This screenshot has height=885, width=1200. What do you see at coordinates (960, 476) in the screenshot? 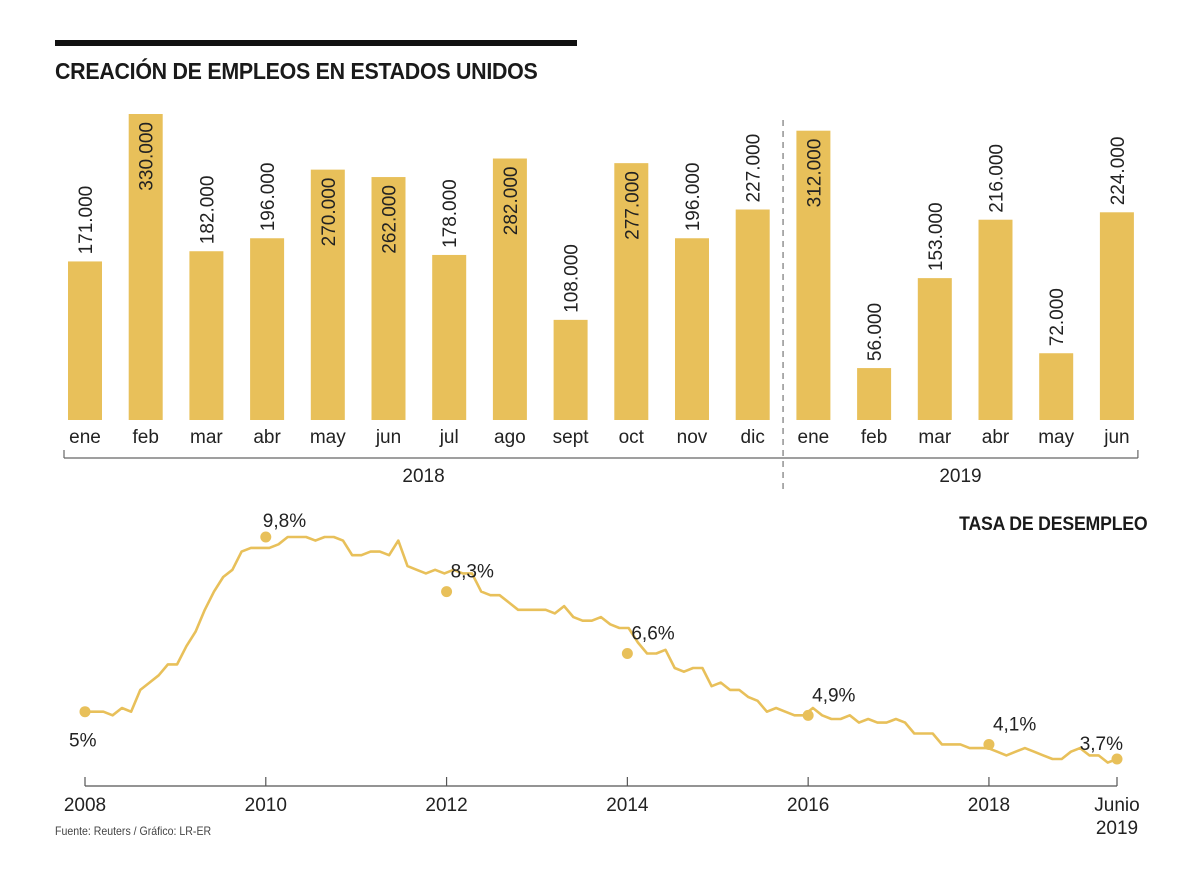
I see `group-label: 2019` at bounding box center [960, 476].